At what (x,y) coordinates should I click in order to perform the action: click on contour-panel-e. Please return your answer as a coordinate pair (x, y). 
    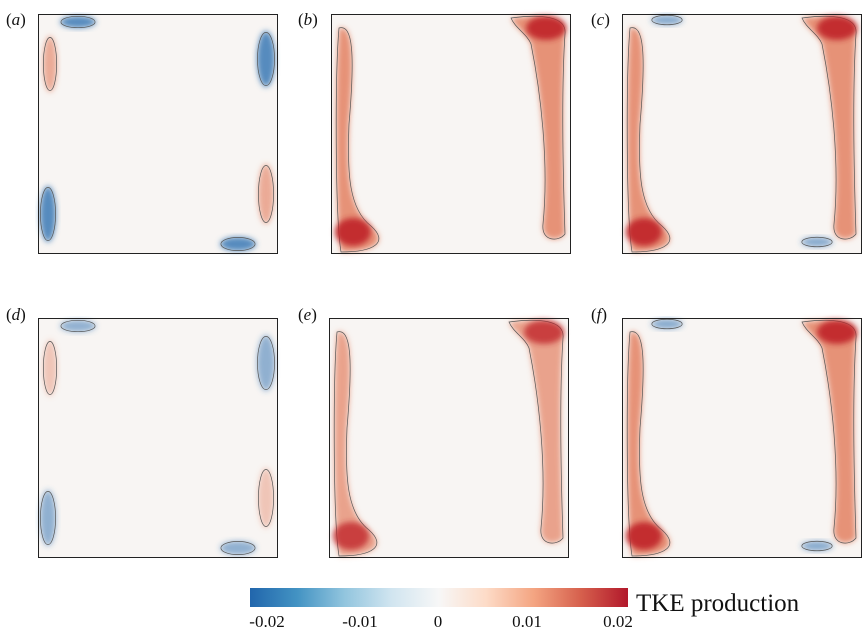
    Looking at the image, I should click on (449, 438).